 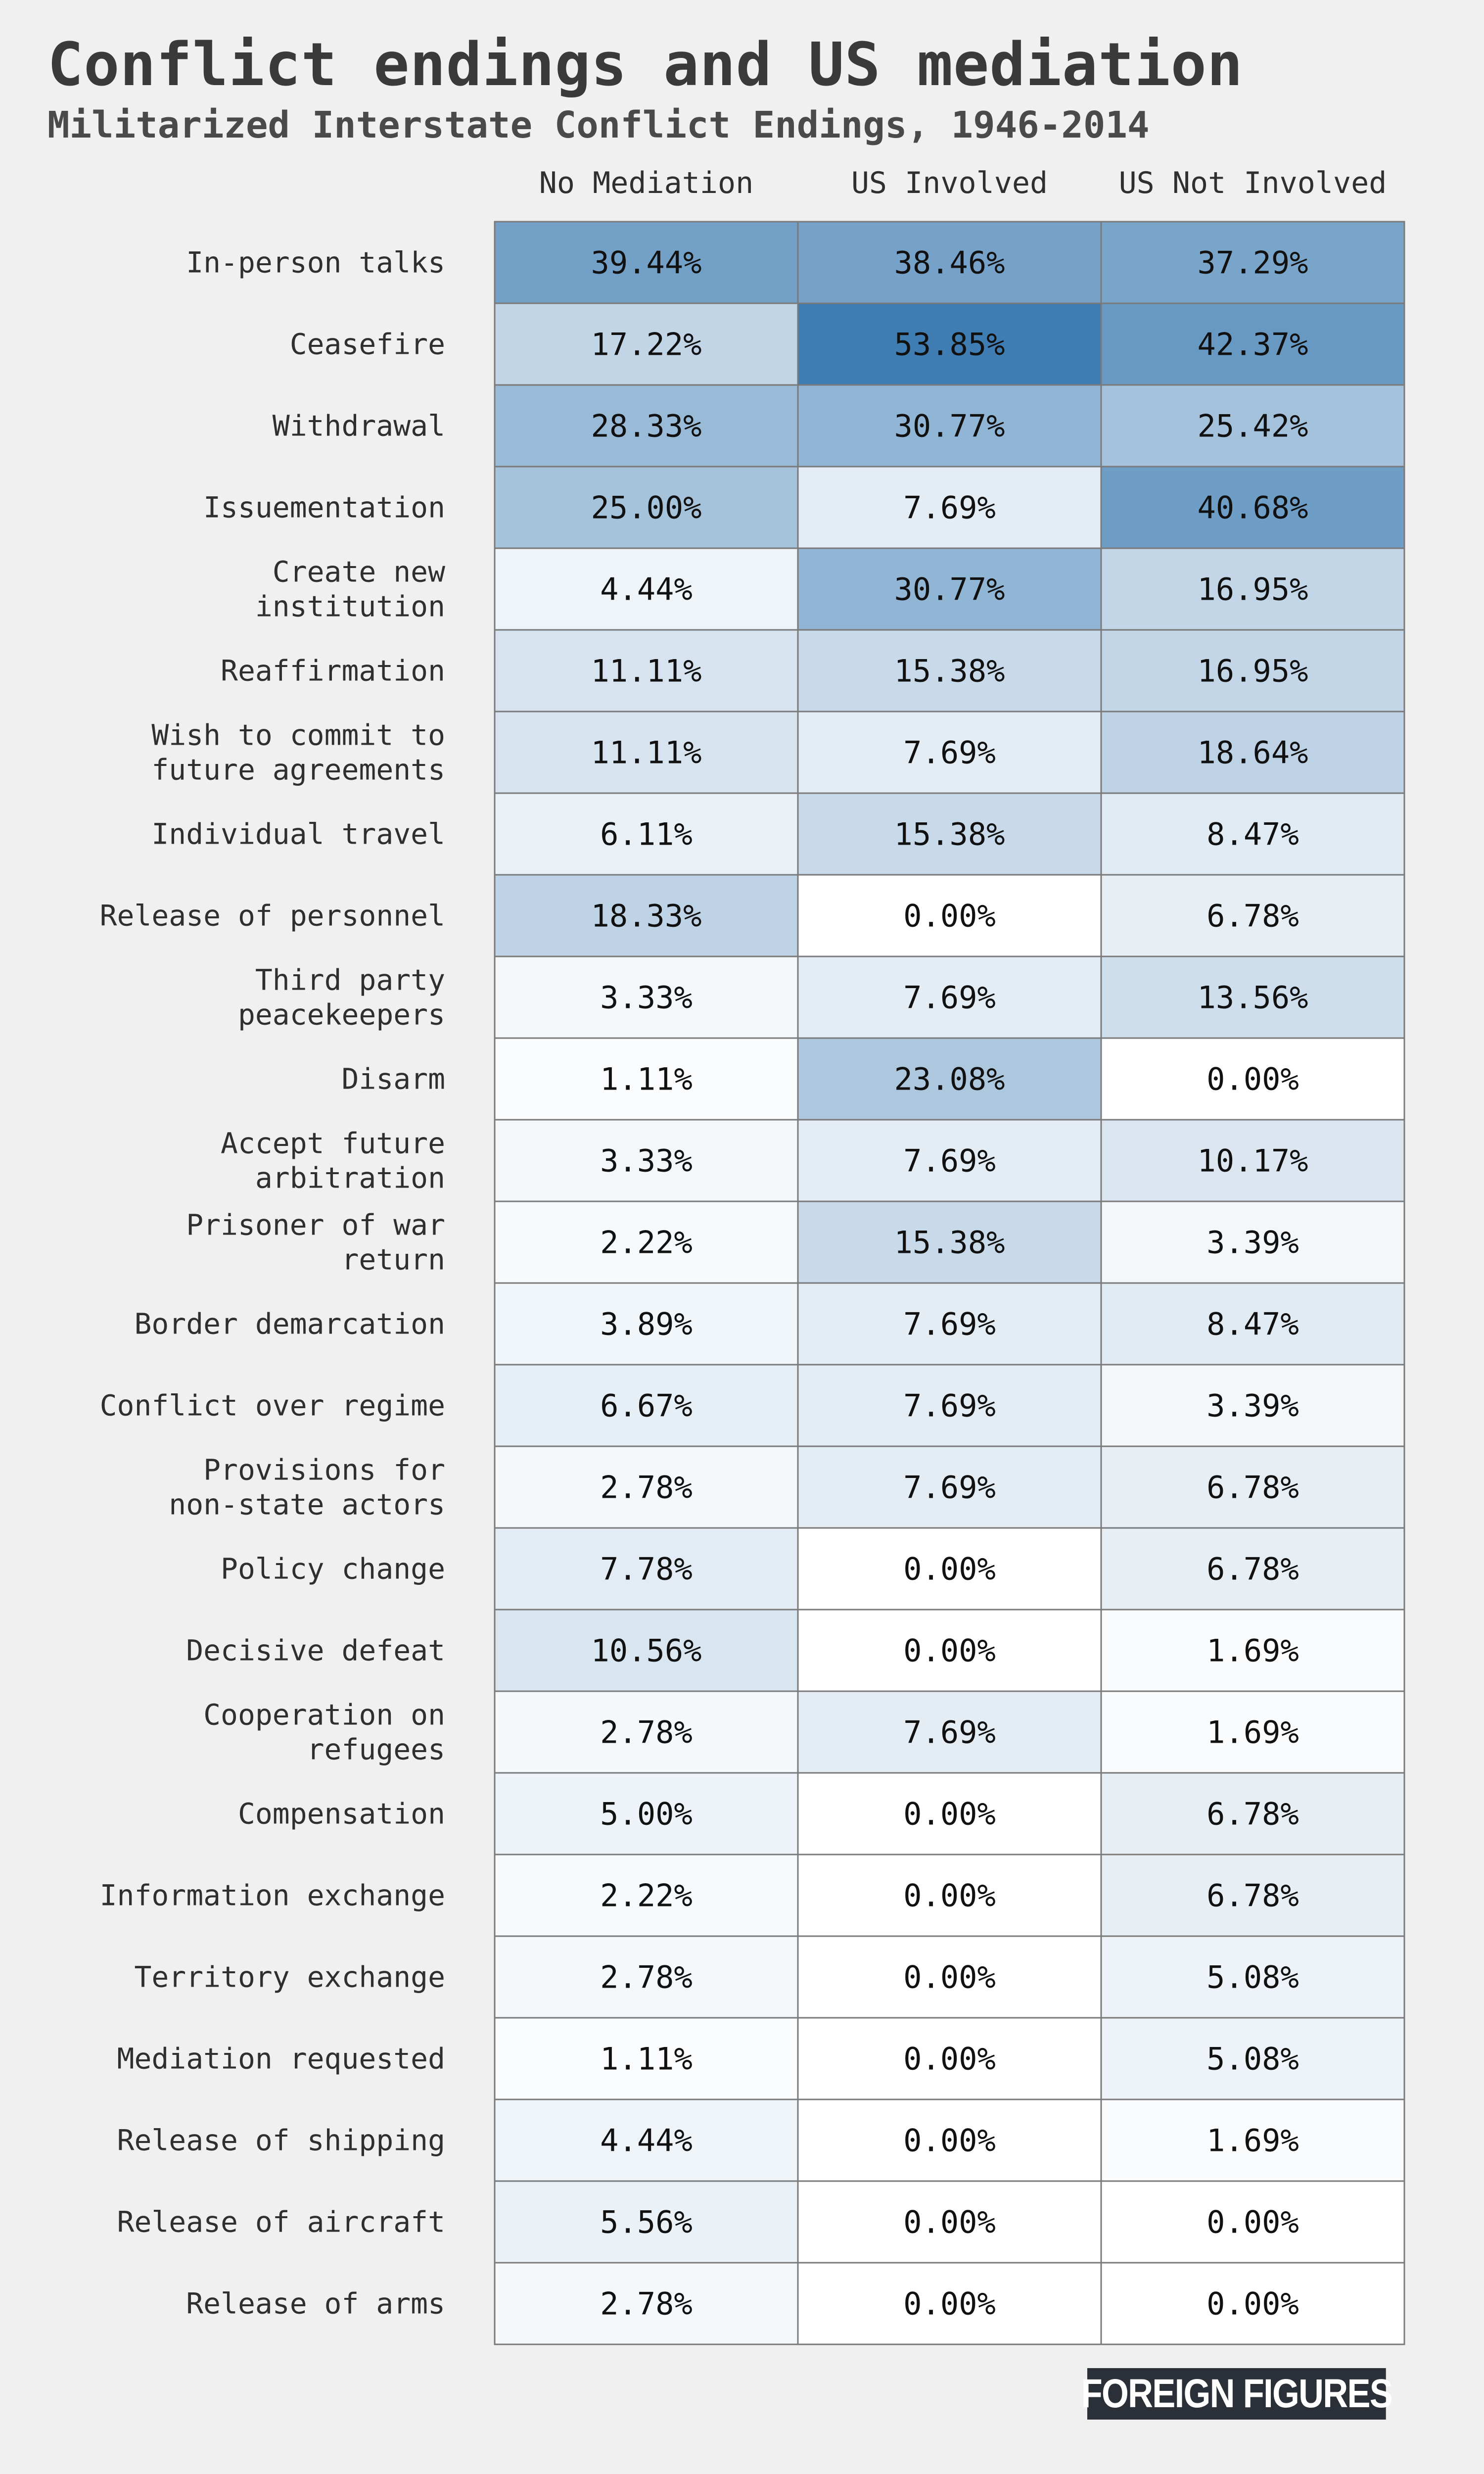 What do you see at coordinates (1253, 753) in the screenshot?
I see `cell-value-label: 18.64%` at bounding box center [1253, 753].